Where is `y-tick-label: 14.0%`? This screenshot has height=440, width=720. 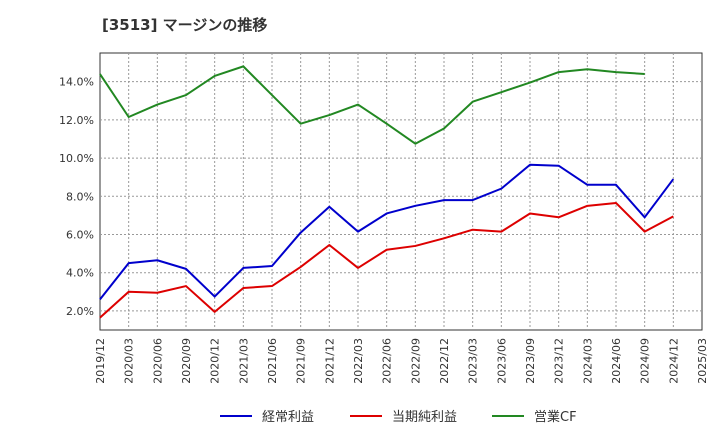
y-tick-label: 14.0% is located at coordinates (76, 82).